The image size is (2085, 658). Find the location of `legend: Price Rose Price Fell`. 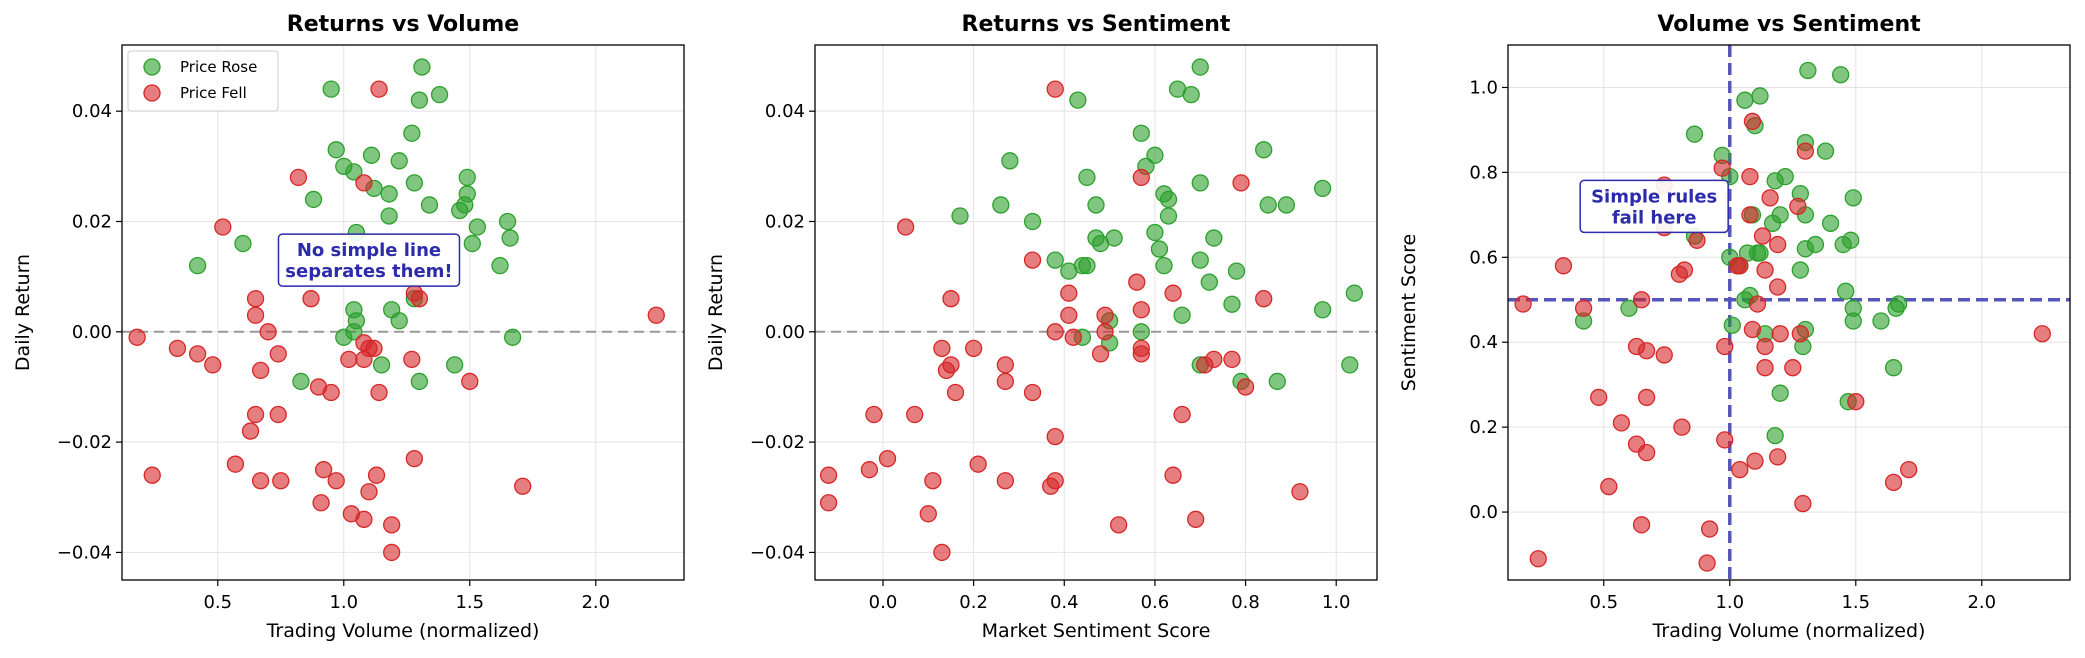

legend: Price Rose Price Fell is located at coordinates (203, 81).